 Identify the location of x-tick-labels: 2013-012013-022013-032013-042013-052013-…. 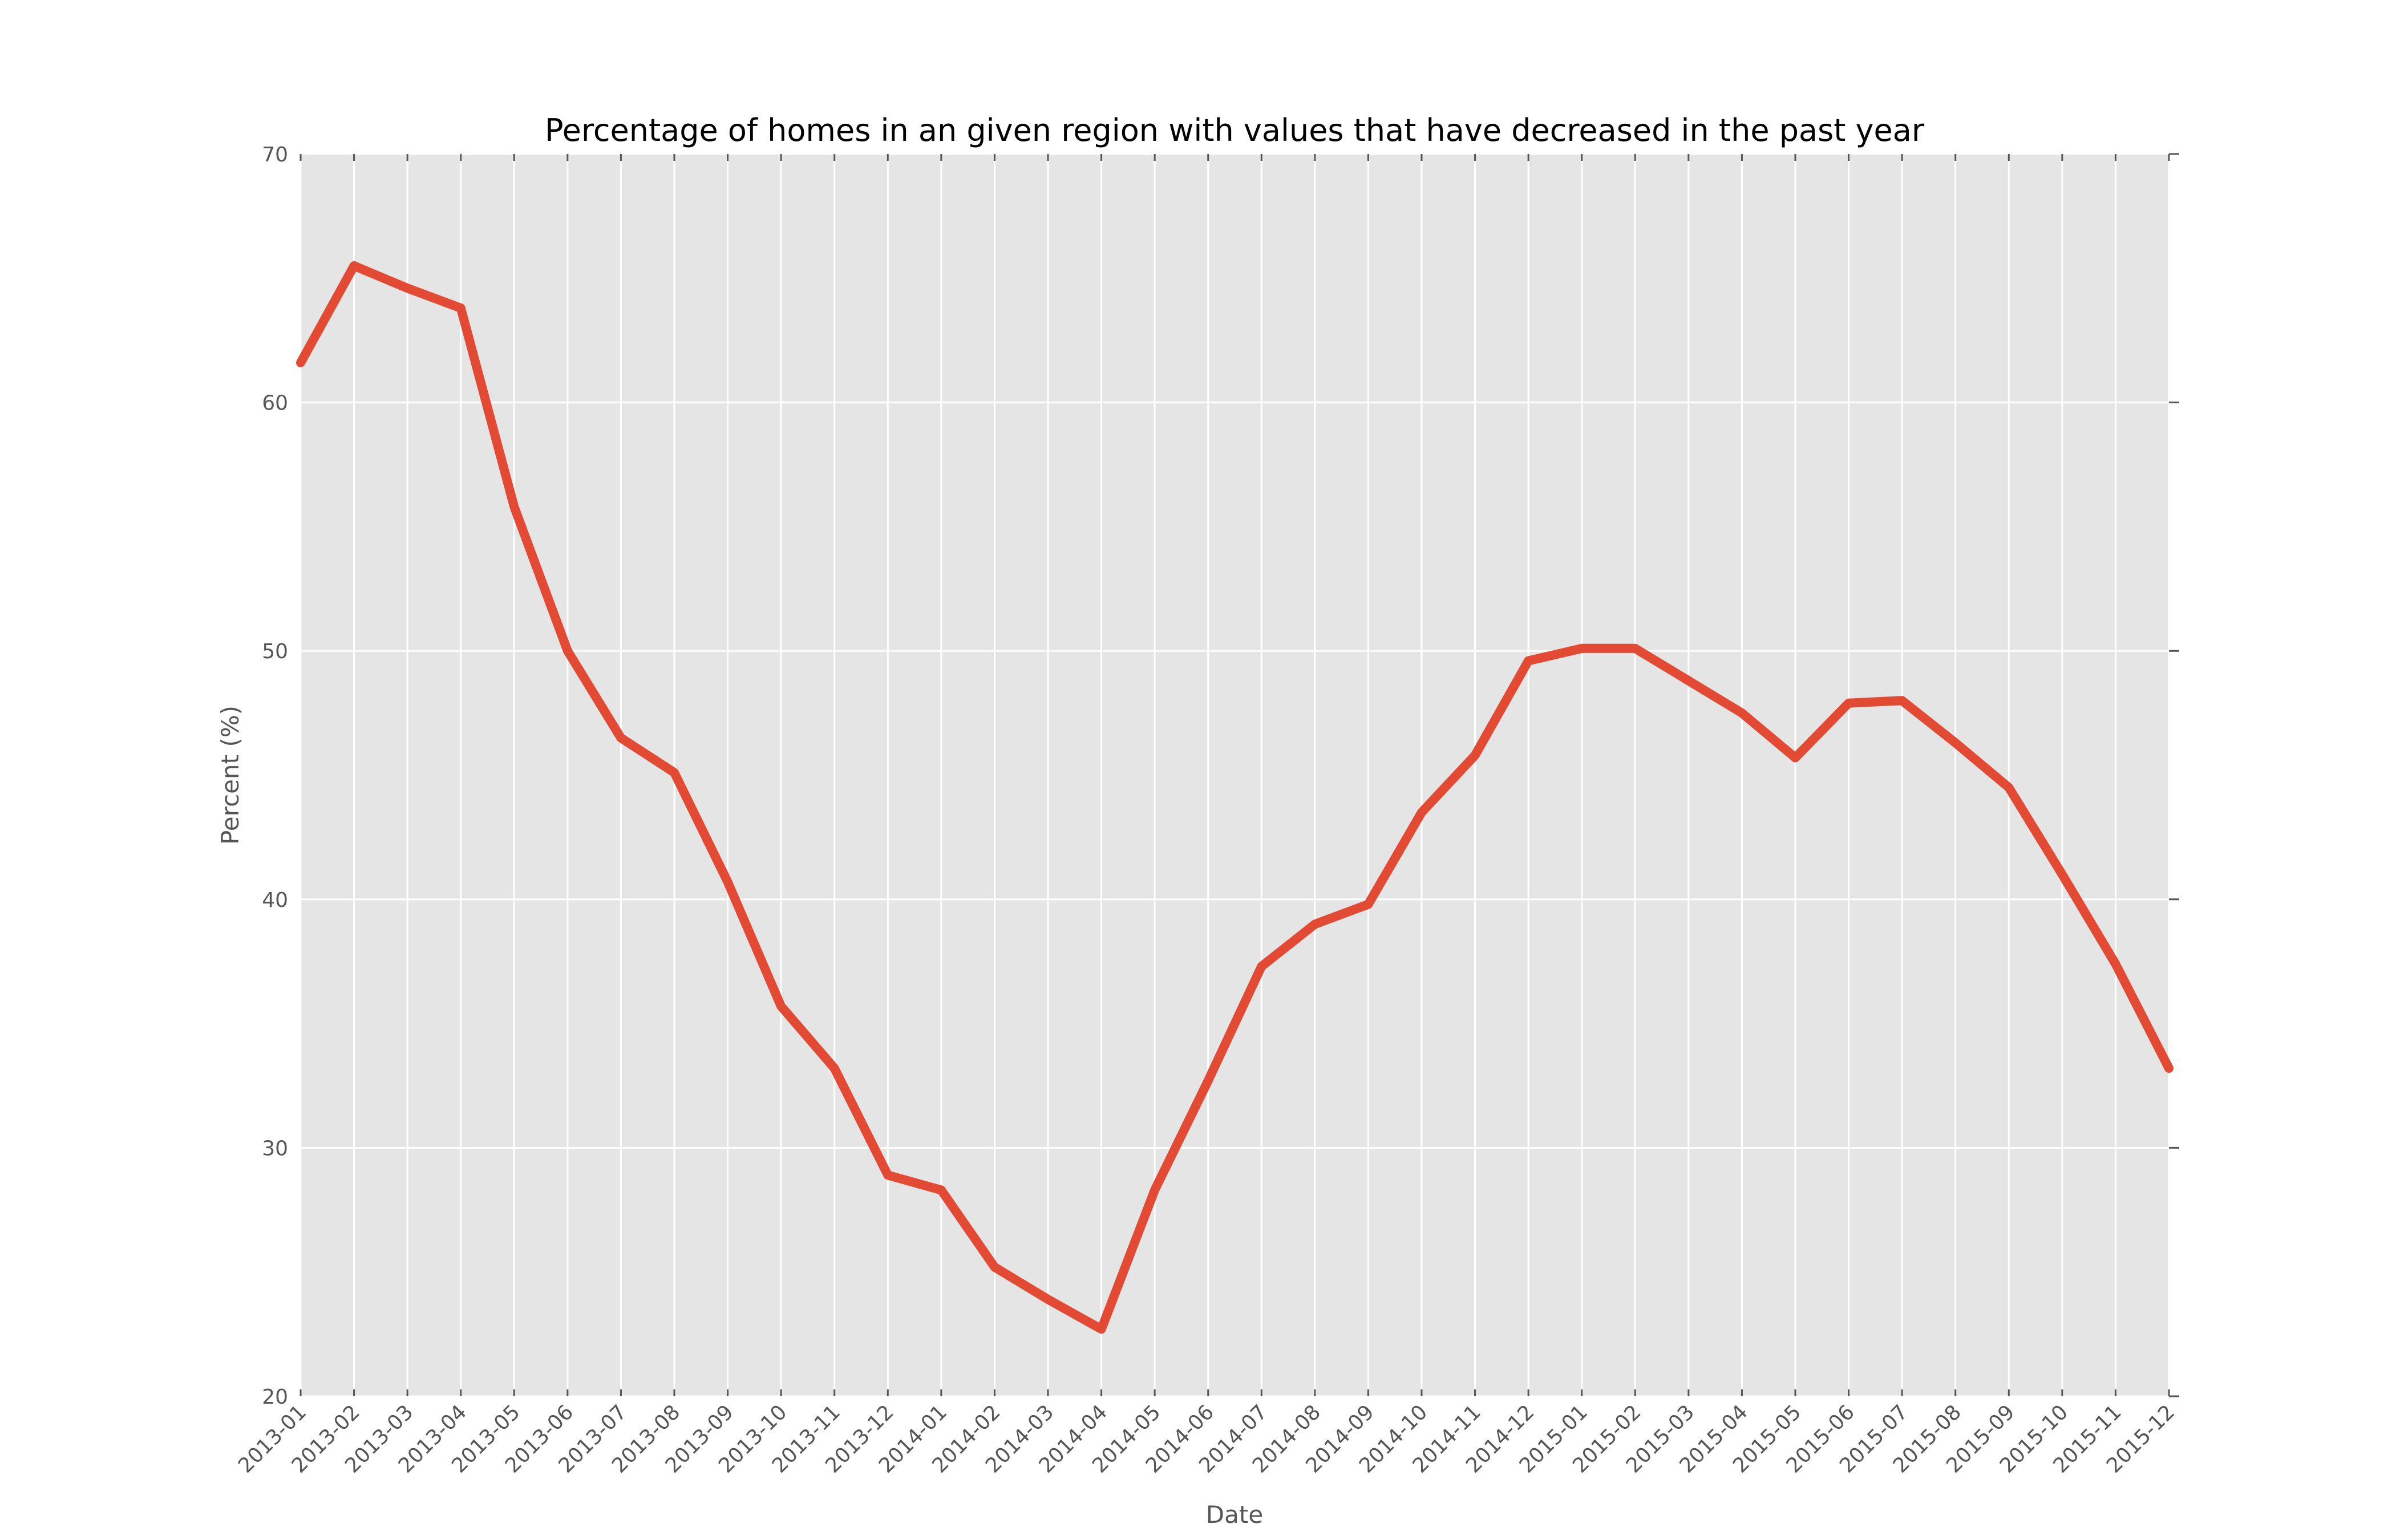
(1207, 1438).